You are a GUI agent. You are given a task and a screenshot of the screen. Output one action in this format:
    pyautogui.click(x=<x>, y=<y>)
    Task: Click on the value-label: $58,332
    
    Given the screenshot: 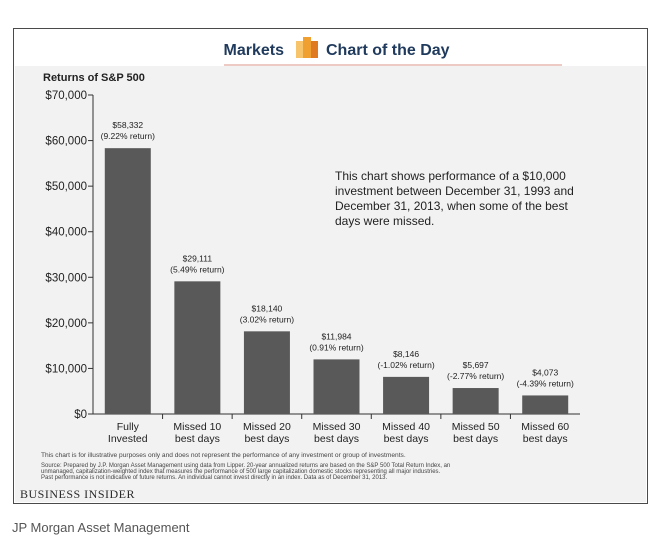 What is the action you would take?
    pyautogui.click(x=127, y=125)
    